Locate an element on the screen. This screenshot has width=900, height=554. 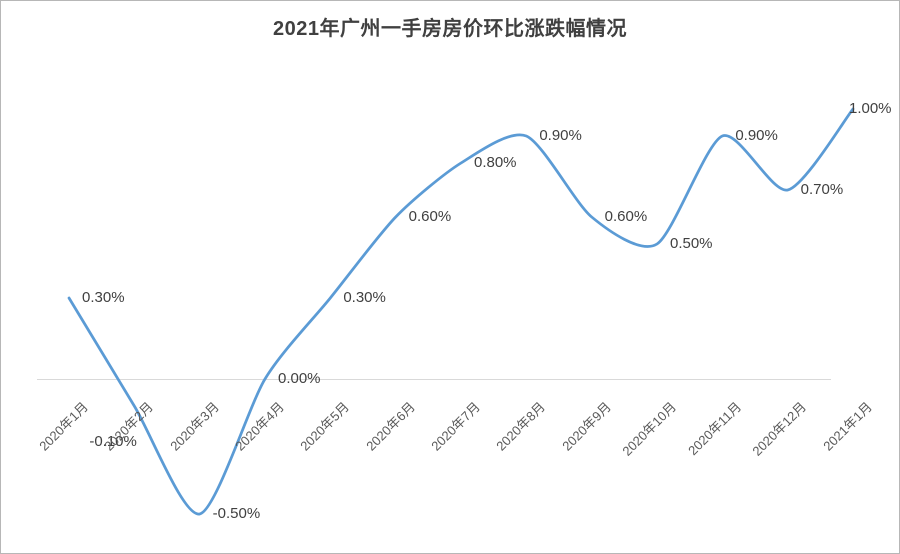
data-label: -0.10% is located at coordinates (113, 441).